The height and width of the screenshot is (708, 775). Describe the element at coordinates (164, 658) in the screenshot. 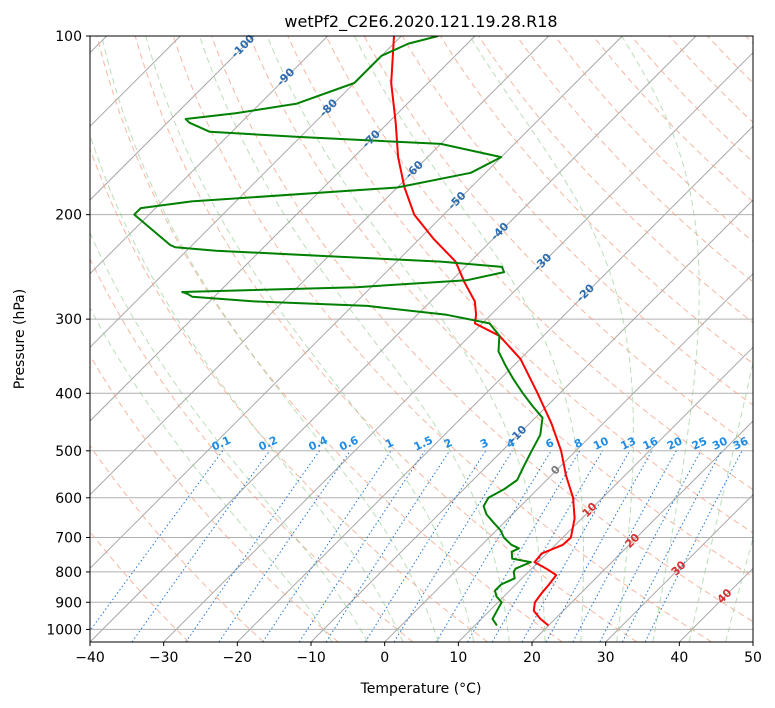

I see `x-tick-label: −30` at that location.